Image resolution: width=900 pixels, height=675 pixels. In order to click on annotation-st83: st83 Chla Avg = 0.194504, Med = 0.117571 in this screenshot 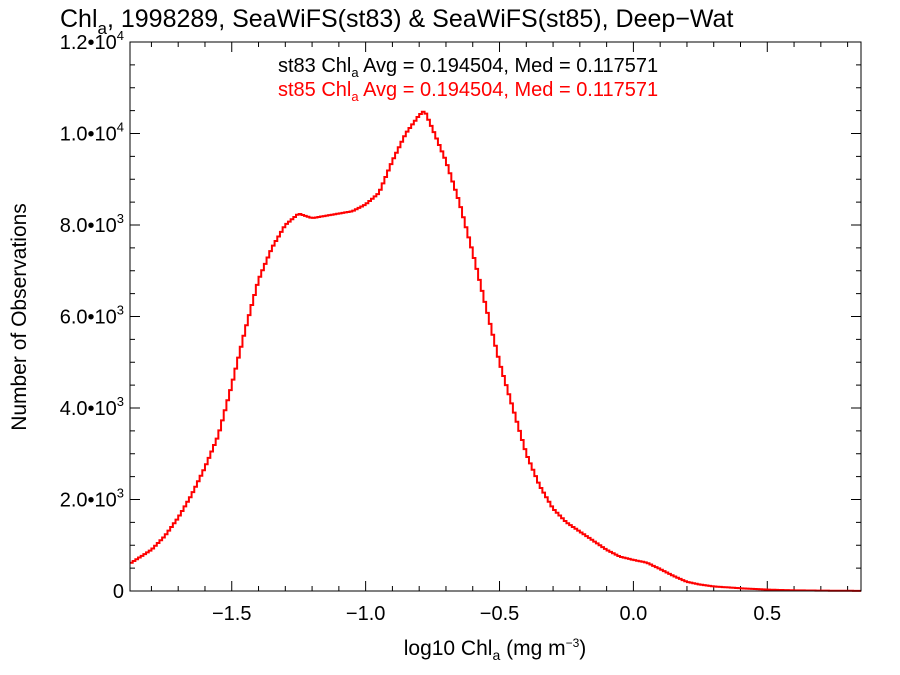, I will do `click(468, 67)`.